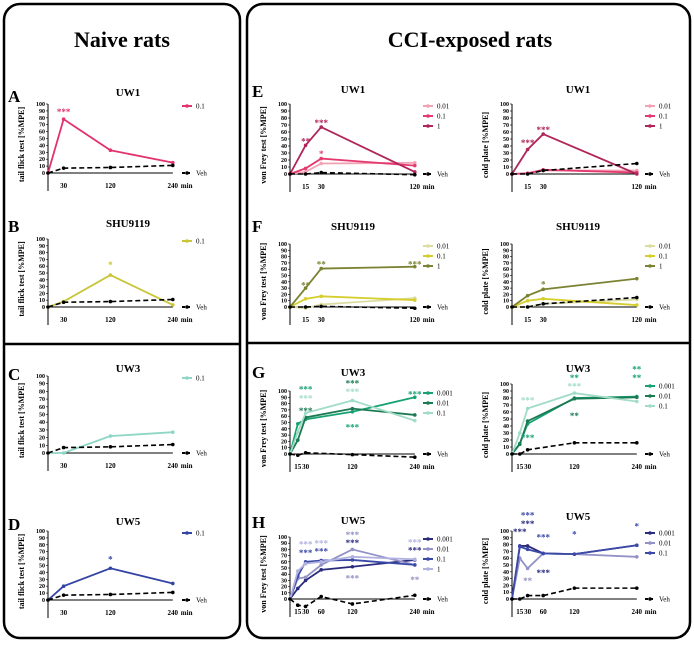  Describe the element at coordinates (43, 454) in the screenshot. I see `y-tick-label: 0` at that location.